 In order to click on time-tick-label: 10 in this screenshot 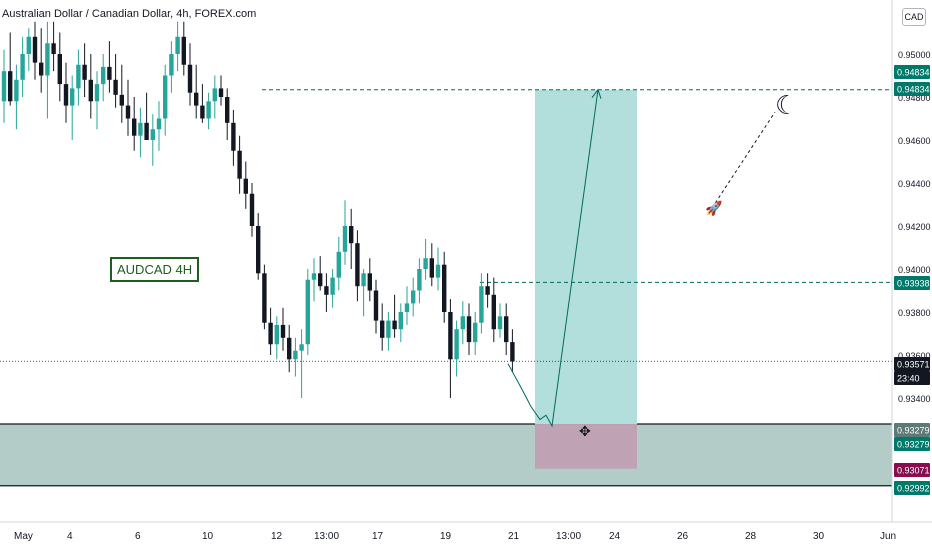, I will do `click(208, 536)`.